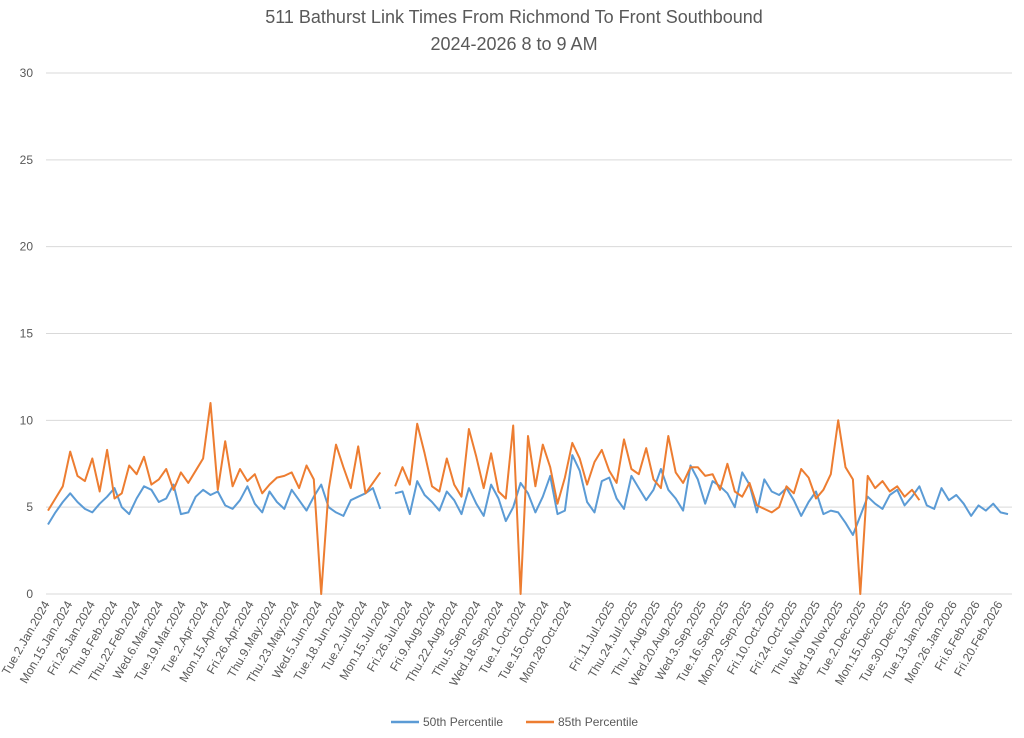 This screenshot has height=738, width=1024. Describe the element at coordinates (513, 44) in the screenshot. I see `chart-subtitle: 2024-2026 8 to 9 AM` at that location.